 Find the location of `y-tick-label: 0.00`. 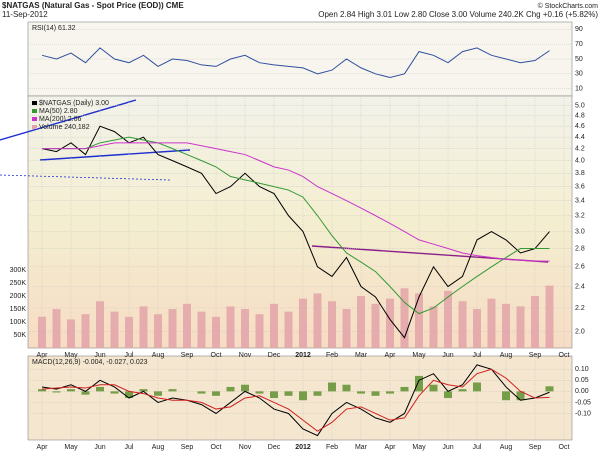

y-tick-label: 0.00 is located at coordinates (582, 391).